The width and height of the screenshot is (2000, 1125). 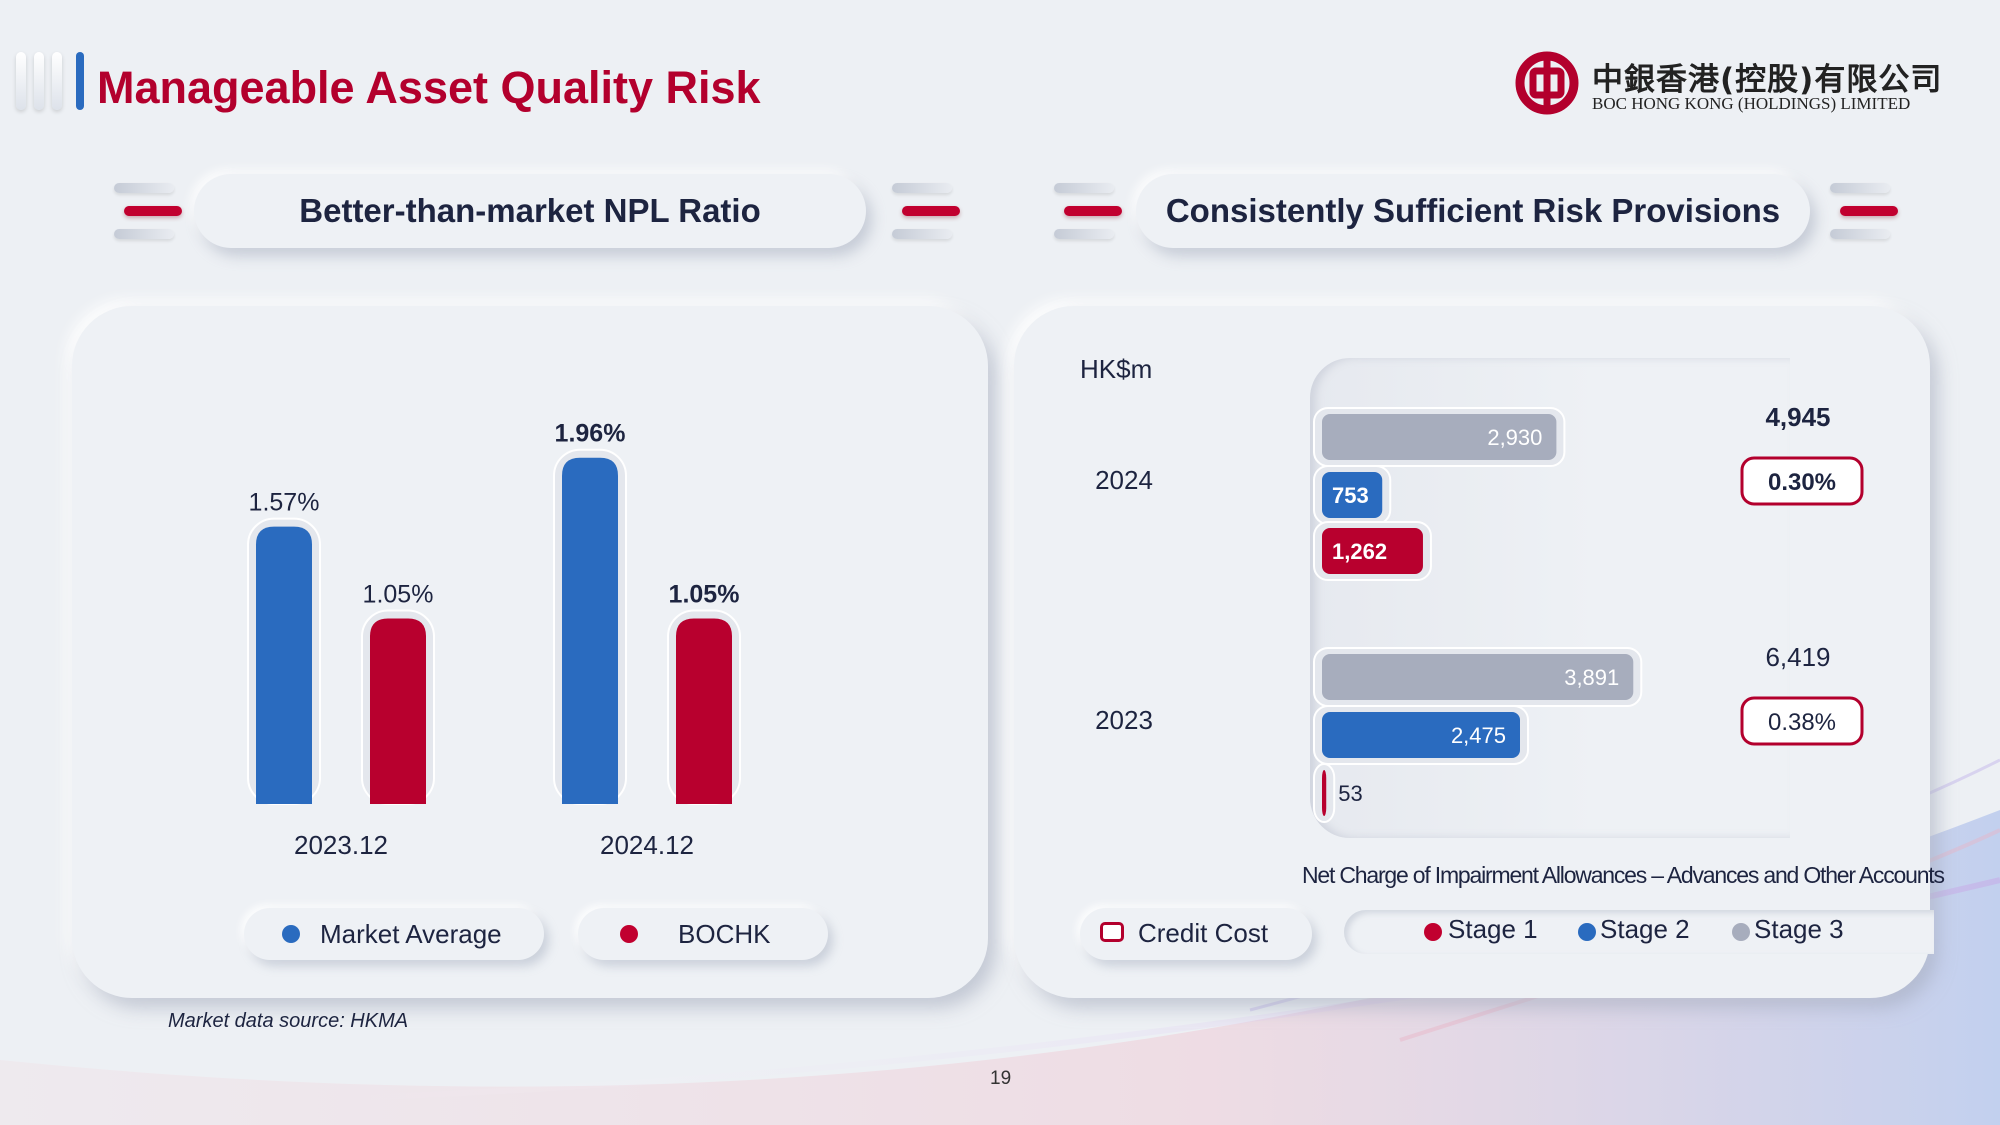 I want to click on legend-market-average: Market Average, so click(x=394, y=934).